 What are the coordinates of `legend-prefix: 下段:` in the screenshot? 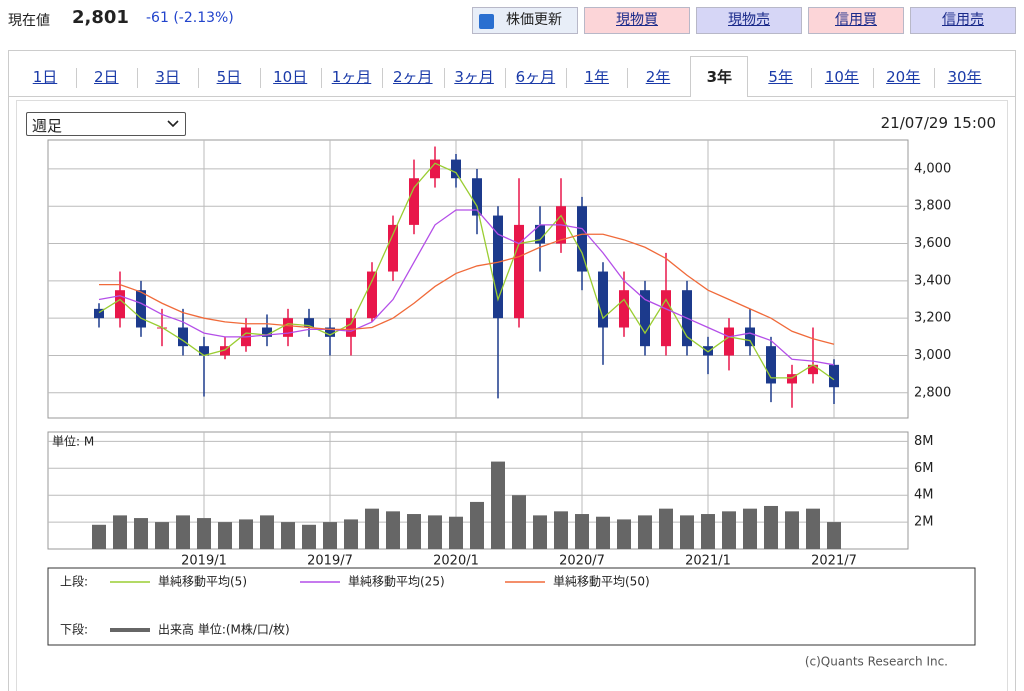 It's located at (74, 629).